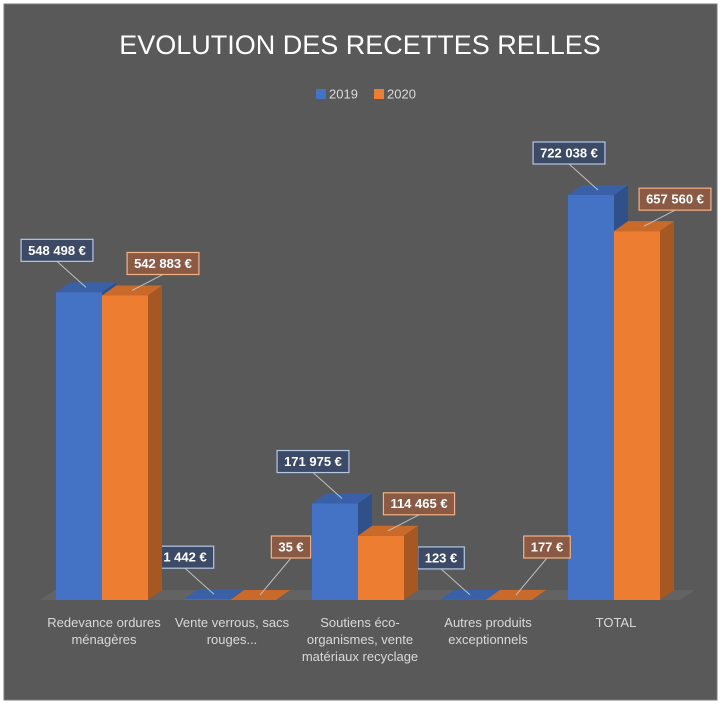 This screenshot has height=704, width=721. What do you see at coordinates (401, 93) in the screenshot?
I see `legend-label: 2020` at bounding box center [401, 93].